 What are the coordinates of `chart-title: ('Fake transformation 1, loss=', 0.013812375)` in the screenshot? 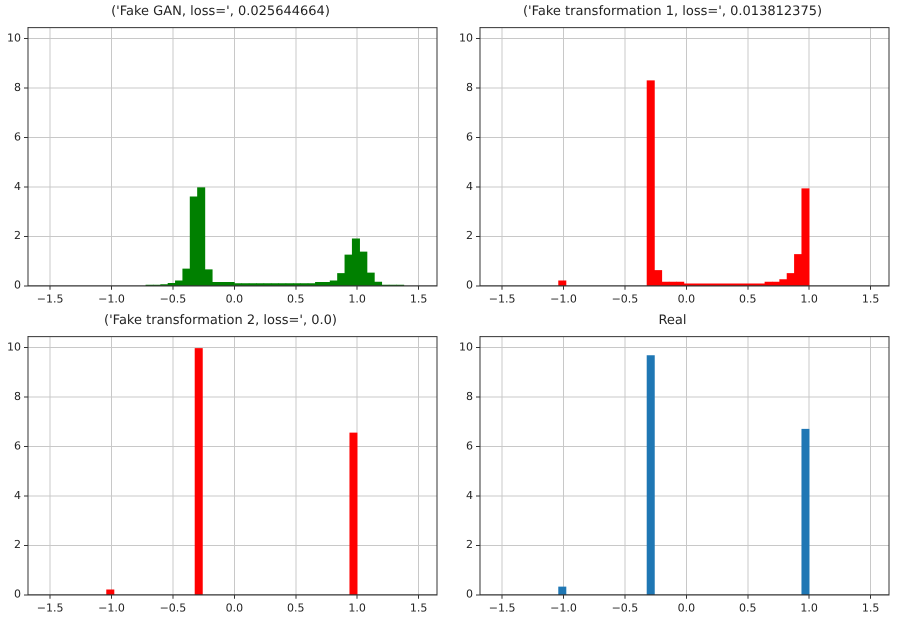 It's located at (672, 12).